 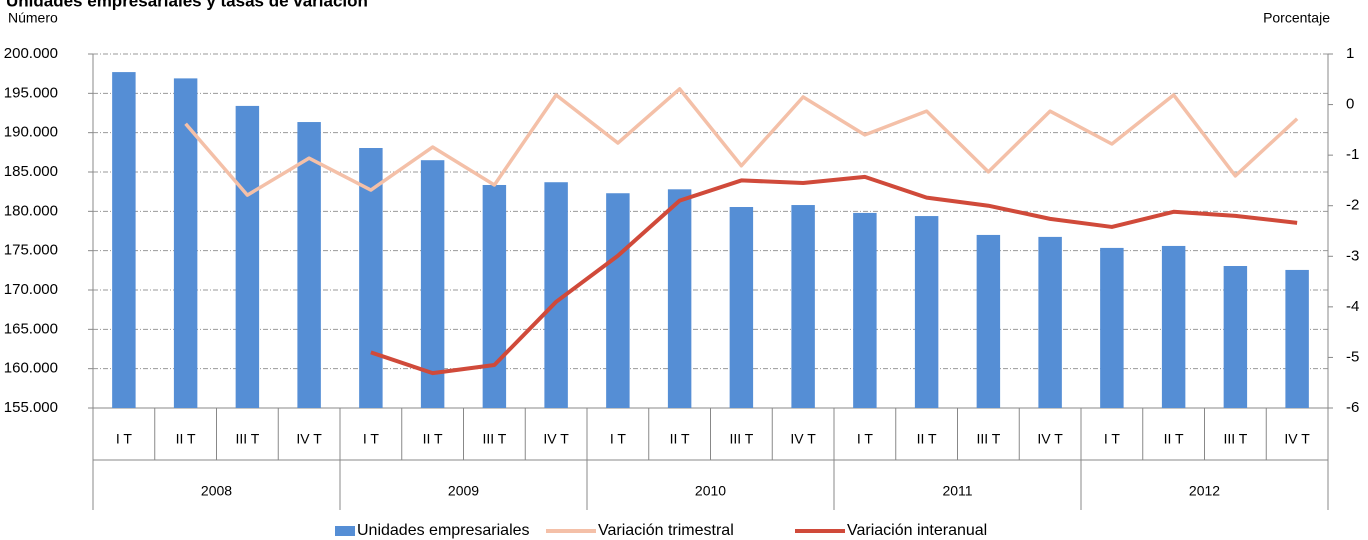 I want to click on legend-label: Variación trimestral, so click(x=666, y=530).